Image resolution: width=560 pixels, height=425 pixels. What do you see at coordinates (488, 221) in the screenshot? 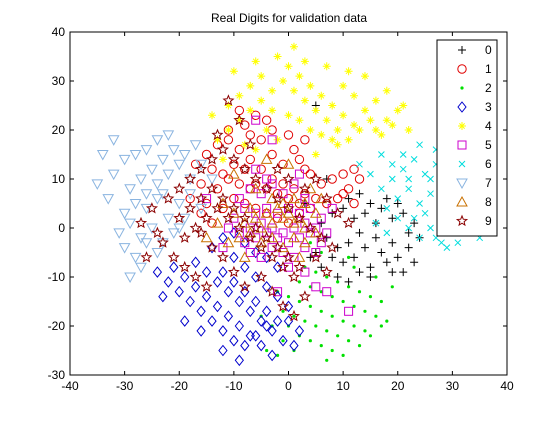
I see `legend-label-9: 9` at bounding box center [488, 221].